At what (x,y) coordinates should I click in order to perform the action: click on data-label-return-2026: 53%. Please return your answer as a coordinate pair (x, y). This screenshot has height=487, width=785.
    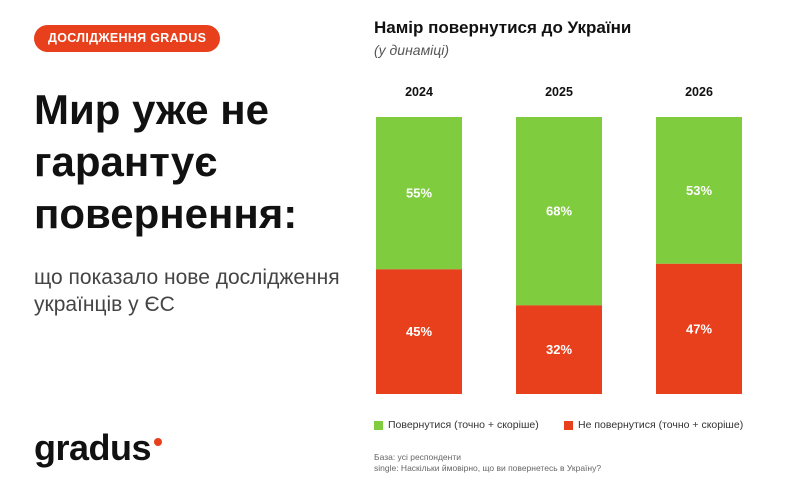
    Looking at the image, I should click on (699, 190).